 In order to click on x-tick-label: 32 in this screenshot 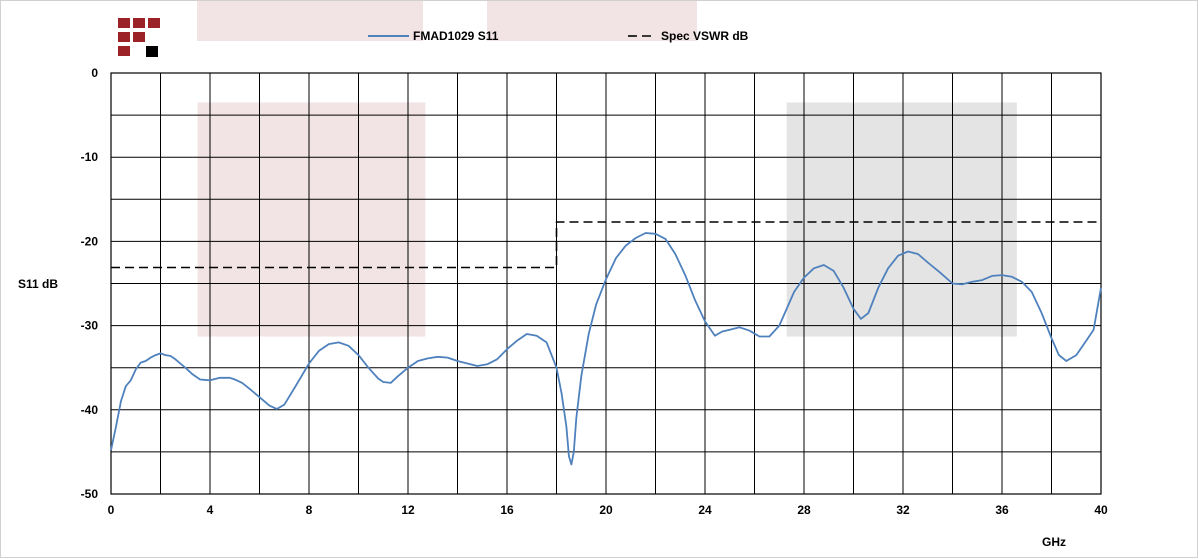, I will do `click(903, 510)`.